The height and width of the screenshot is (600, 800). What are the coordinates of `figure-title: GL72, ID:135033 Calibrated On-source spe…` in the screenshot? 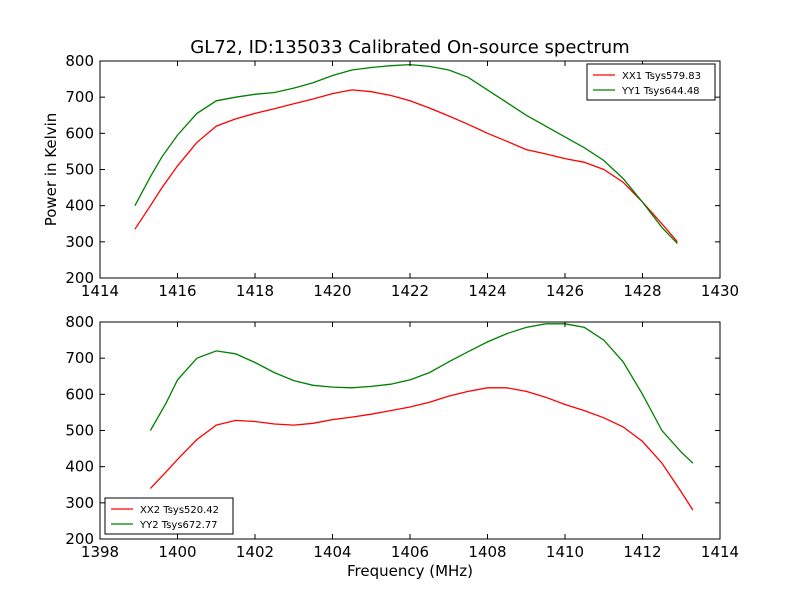 It's located at (409, 47).